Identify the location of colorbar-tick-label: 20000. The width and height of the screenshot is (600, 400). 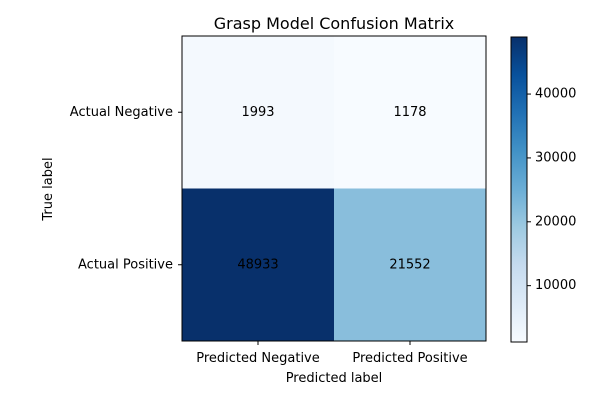
(555, 221).